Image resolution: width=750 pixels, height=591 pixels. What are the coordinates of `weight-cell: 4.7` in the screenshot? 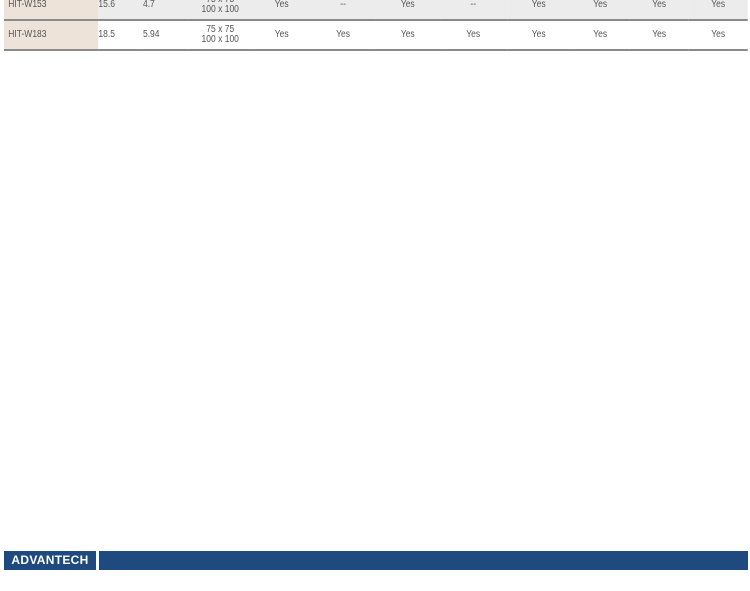 It's located at (165, 10).